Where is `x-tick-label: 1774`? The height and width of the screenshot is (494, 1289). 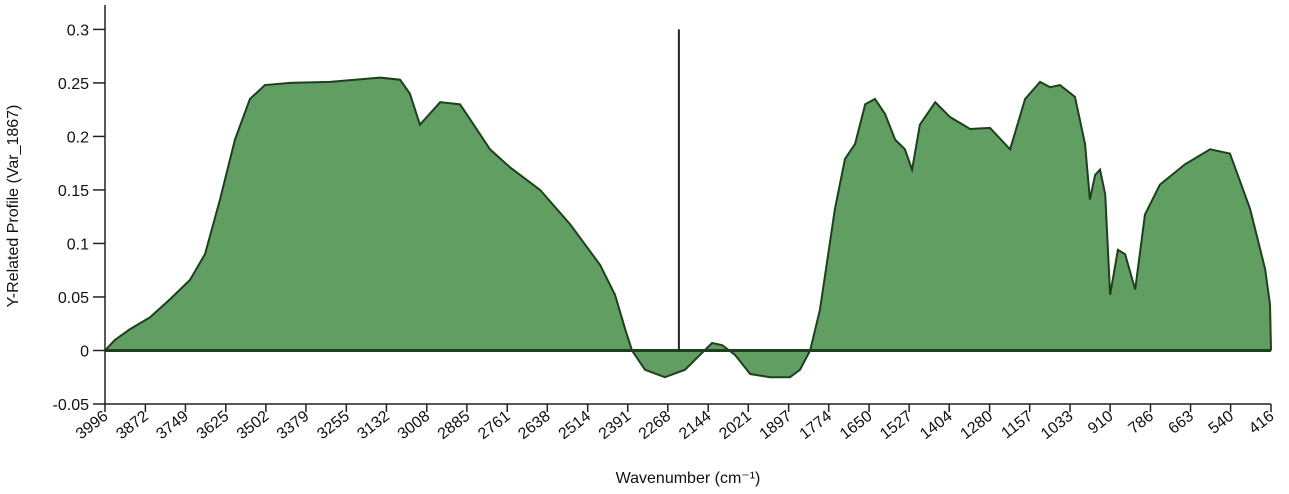 x-tick-label: 1774 is located at coordinates (816, 425).